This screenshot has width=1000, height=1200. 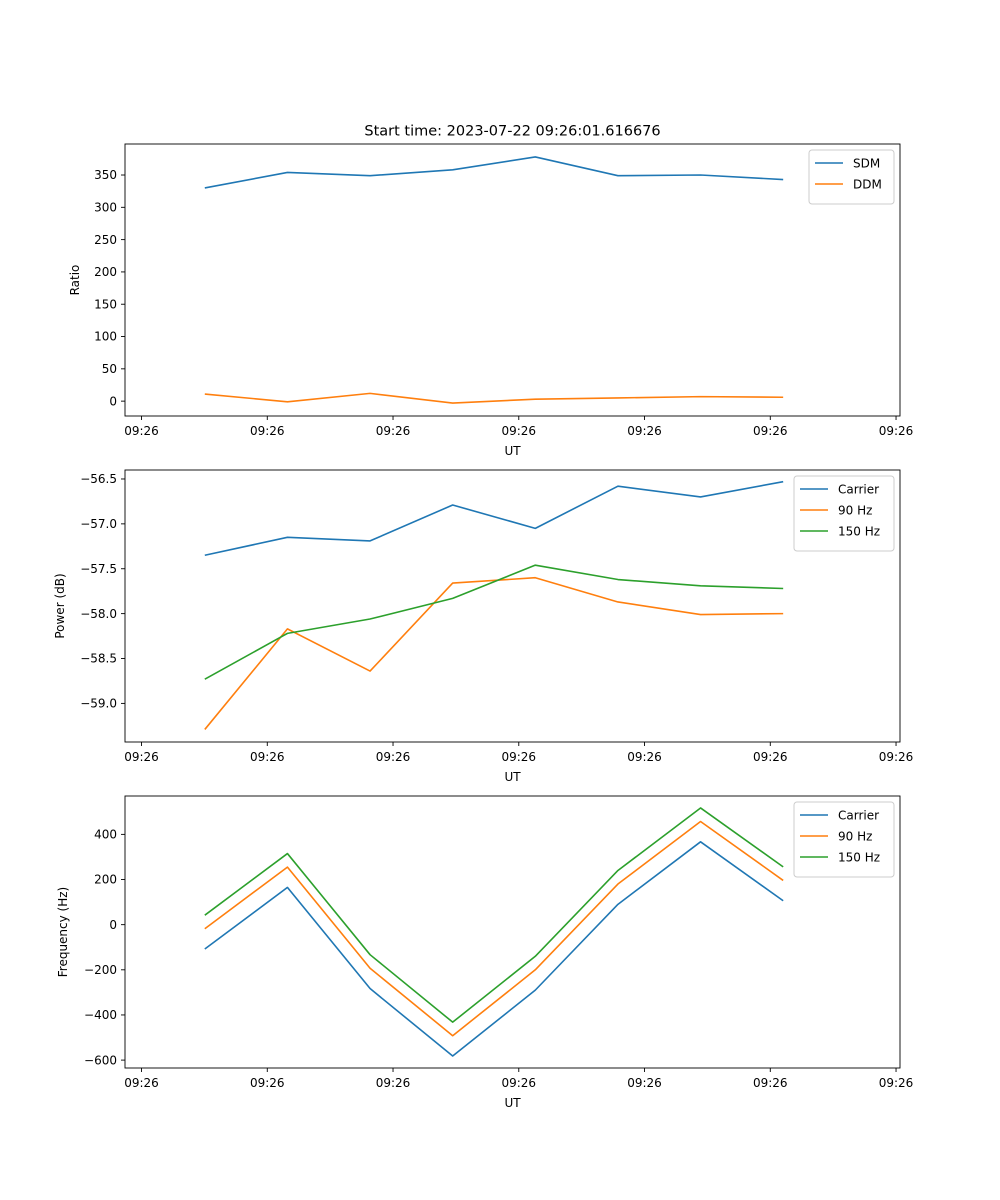 What do you see at coordinates (105, 835) in the screenshot?
I see `y-tick-label: 400` at bounding box center [105, 835].